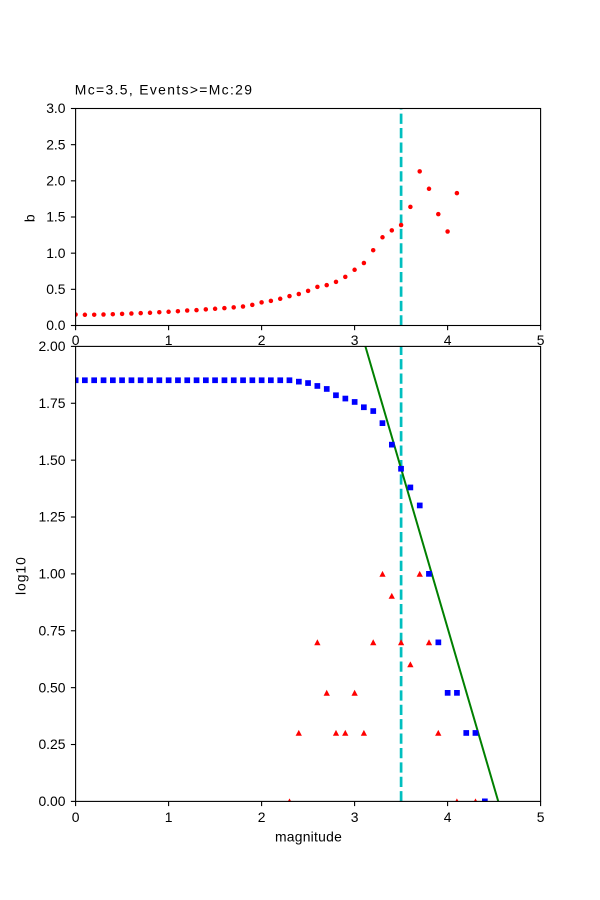 This screenshot has width=600, height=900. Describe the element at coordinates (51, 801) in the screenshot. I see `svg-text: 0.00` at that location.